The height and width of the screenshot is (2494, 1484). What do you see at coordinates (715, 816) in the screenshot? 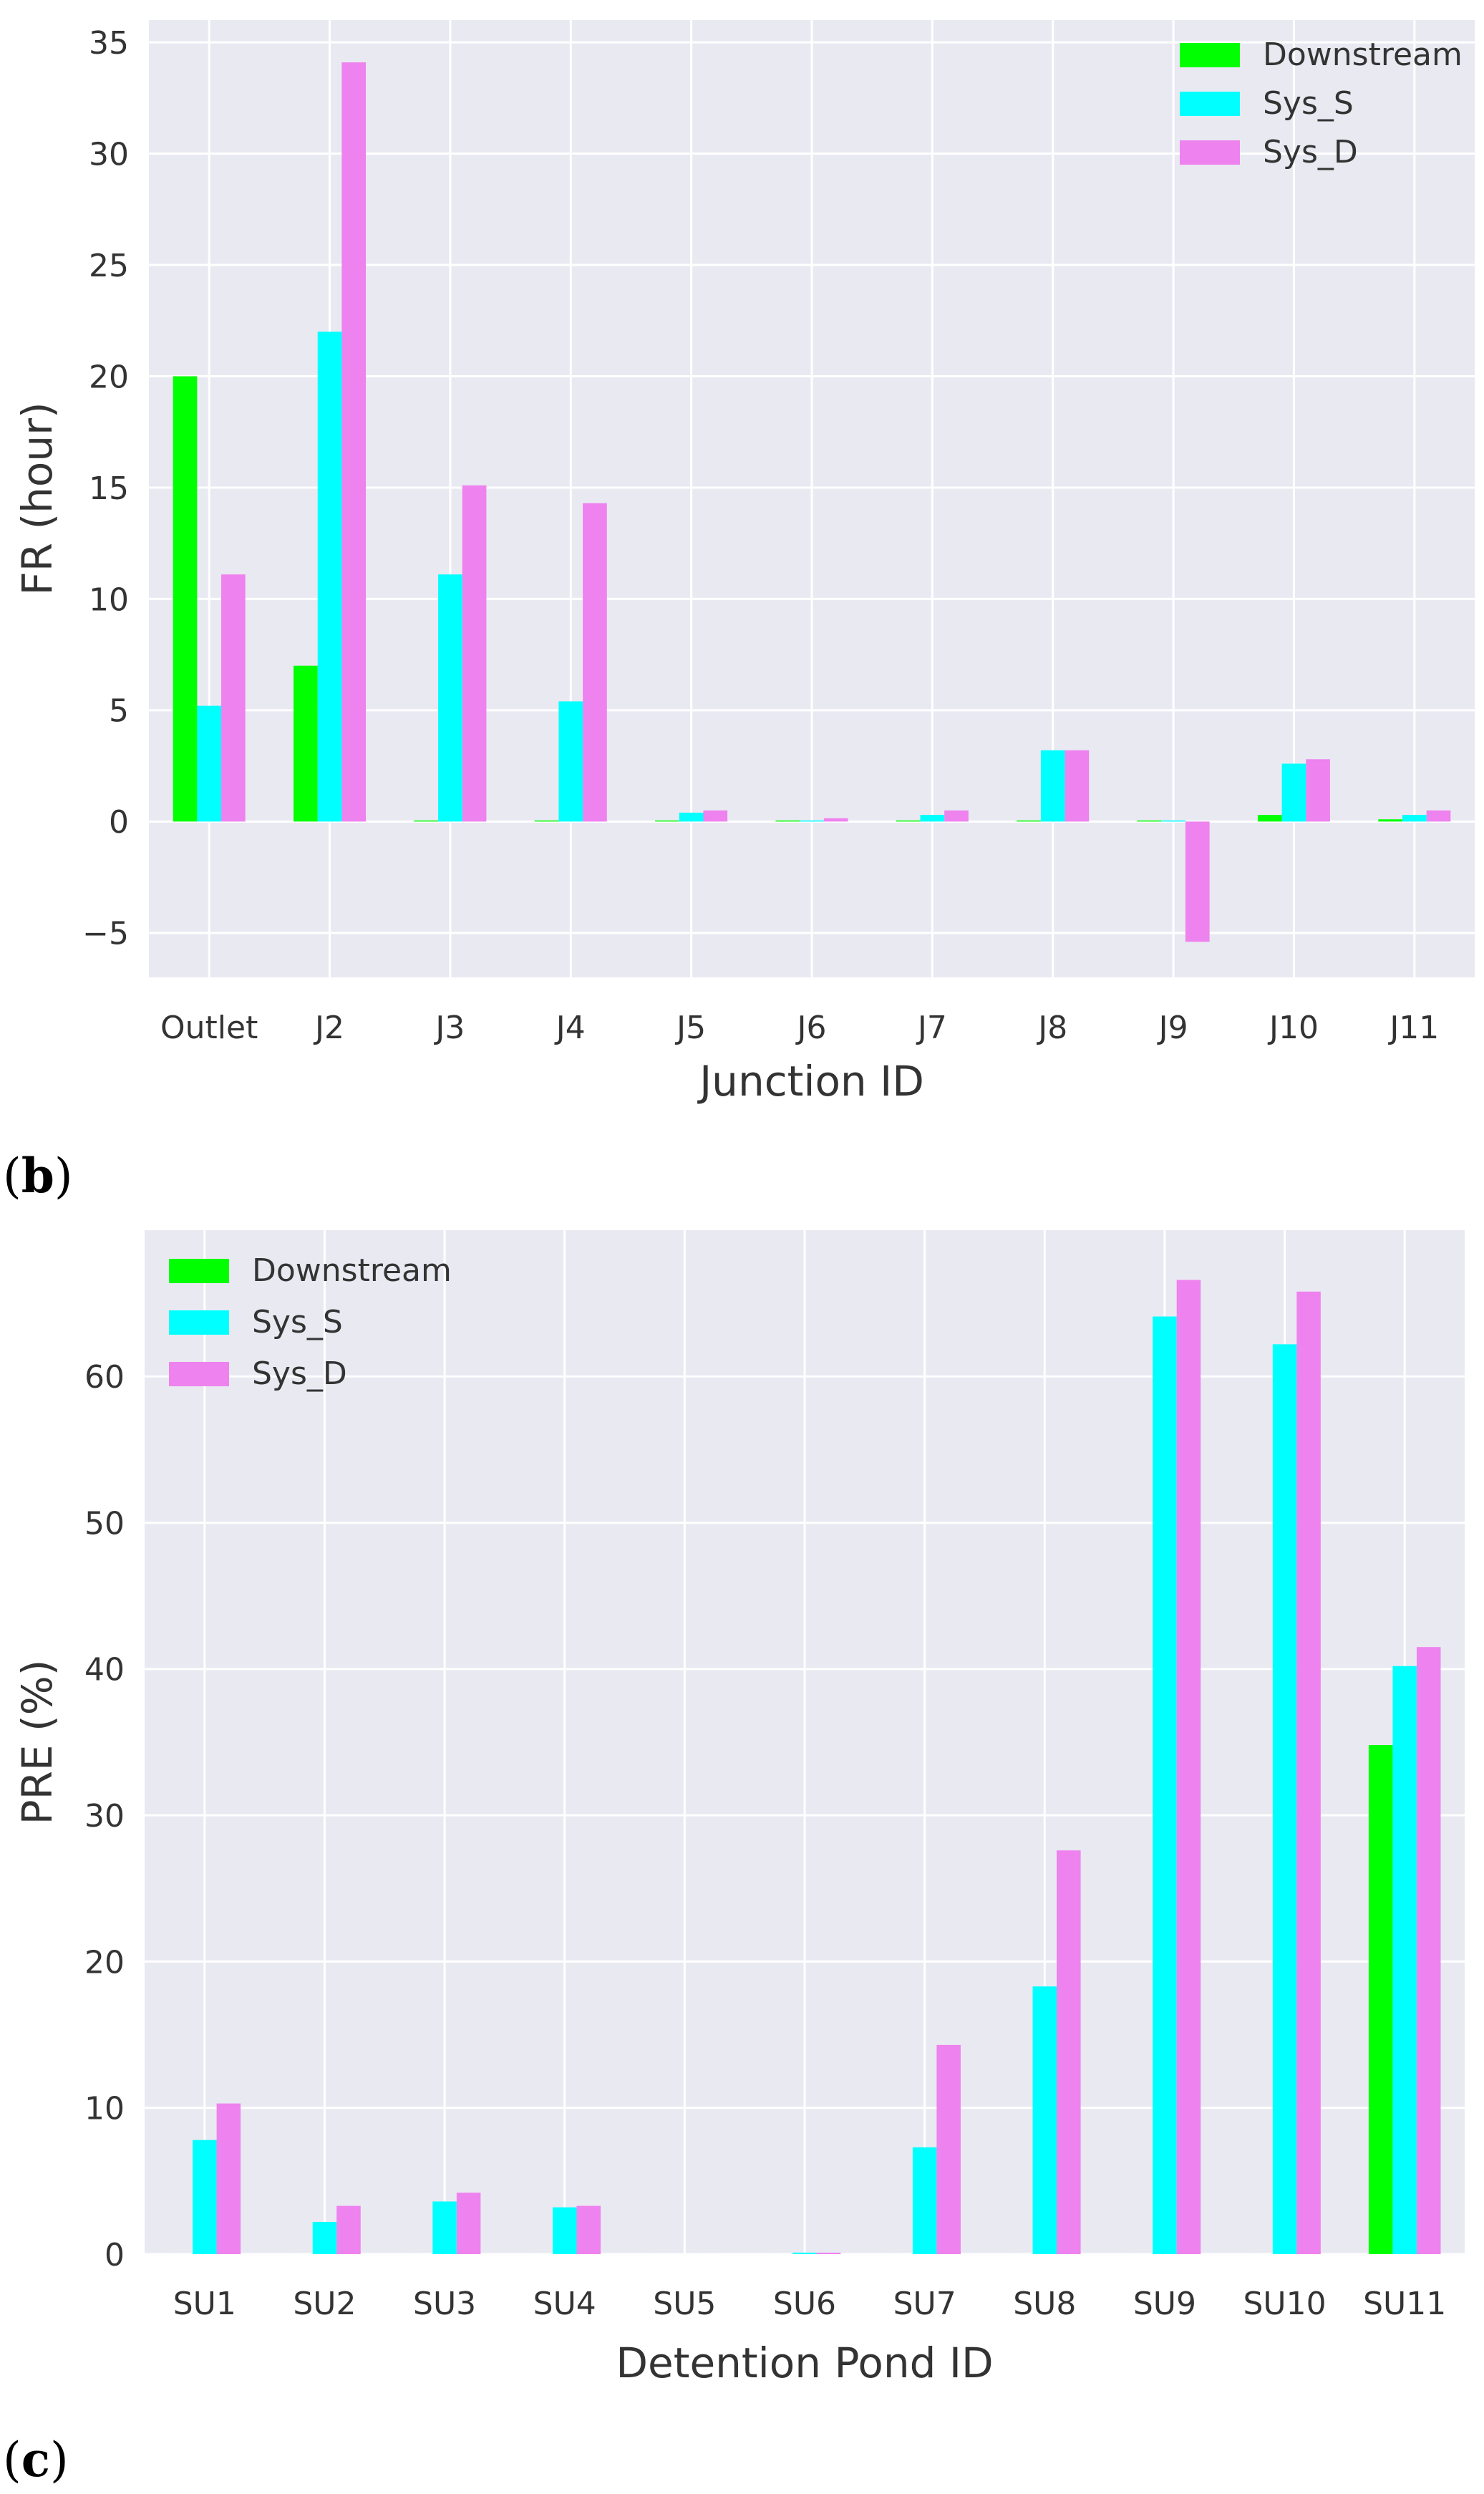
I see `bar-sys-d-j5` at bounding box center [715, 816].